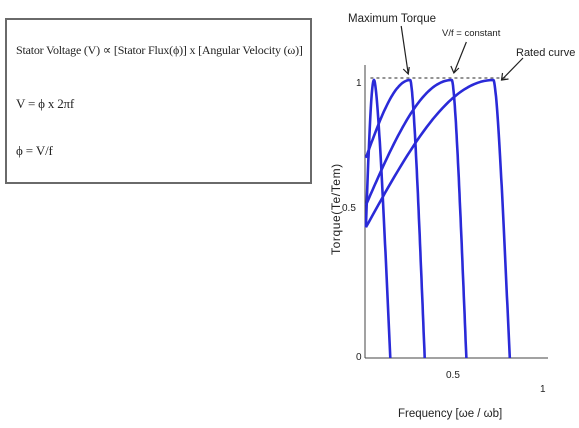 The image size is (579, 428). I want to click on y-tick-label-0.5: 0.5, so click(349, 208).